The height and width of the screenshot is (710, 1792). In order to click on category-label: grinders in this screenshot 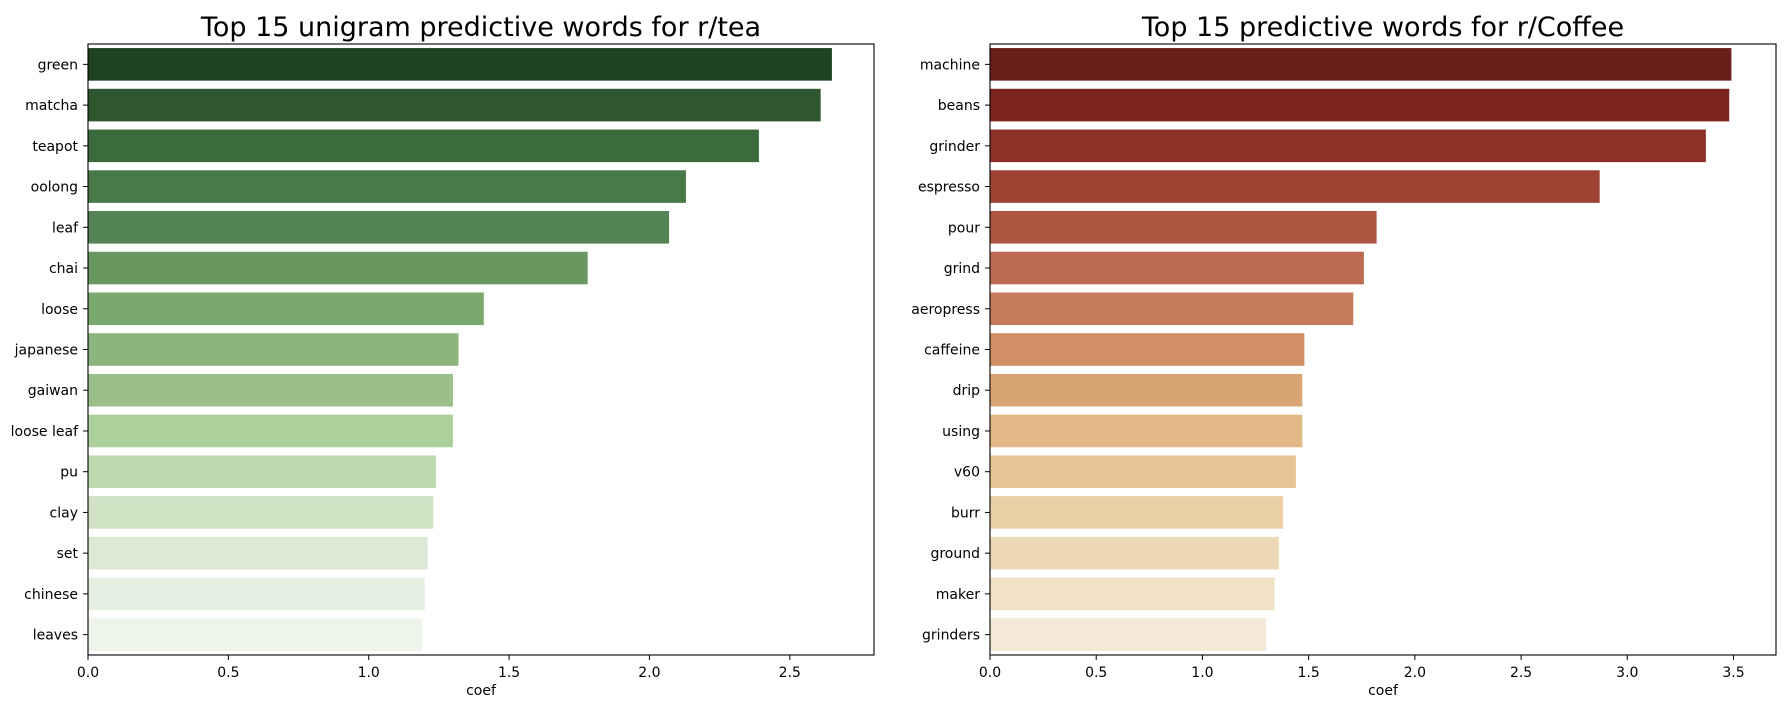, I will do `click(951, 636)`.